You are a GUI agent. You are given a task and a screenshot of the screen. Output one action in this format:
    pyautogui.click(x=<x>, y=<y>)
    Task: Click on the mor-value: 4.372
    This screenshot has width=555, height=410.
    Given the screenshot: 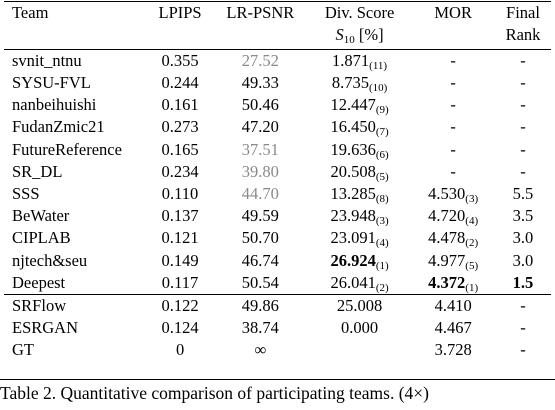 What is the action you would take?
    pyautogui.click(x=447, y=282)
    